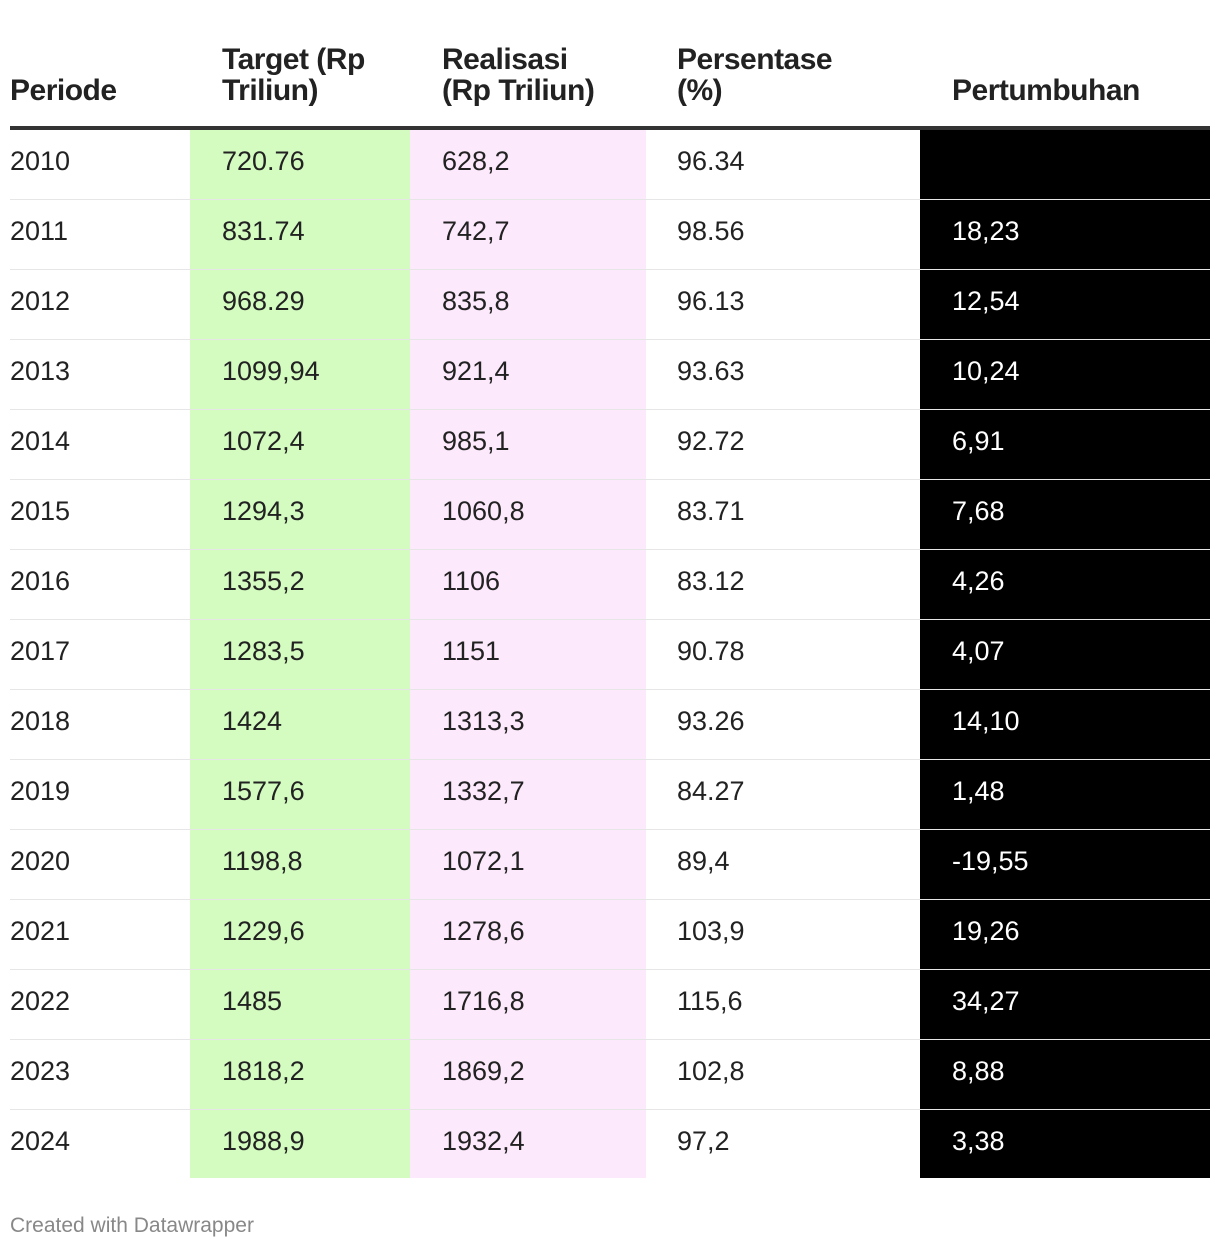 Image resolution: width=1220 pixels, height=1250 pixels. I want to click on cell-target: 1099,94, so click(271, 371).